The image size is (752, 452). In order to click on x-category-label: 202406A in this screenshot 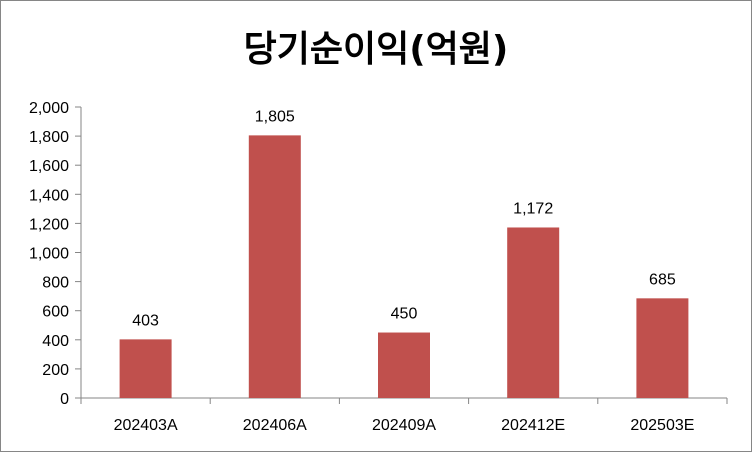, I will do `click(275, 425)`.